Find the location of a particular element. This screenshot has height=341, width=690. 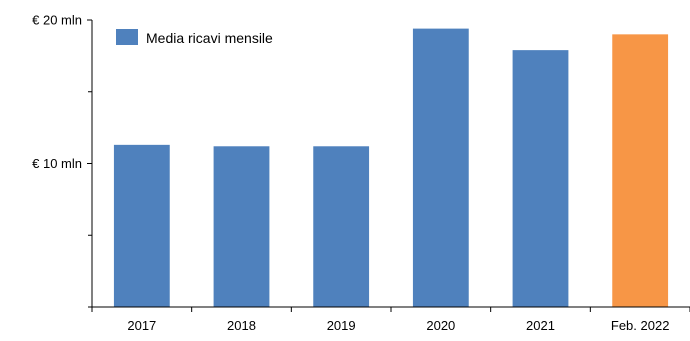

x-tick-label: 2017 is located at coordinates (141, 325).